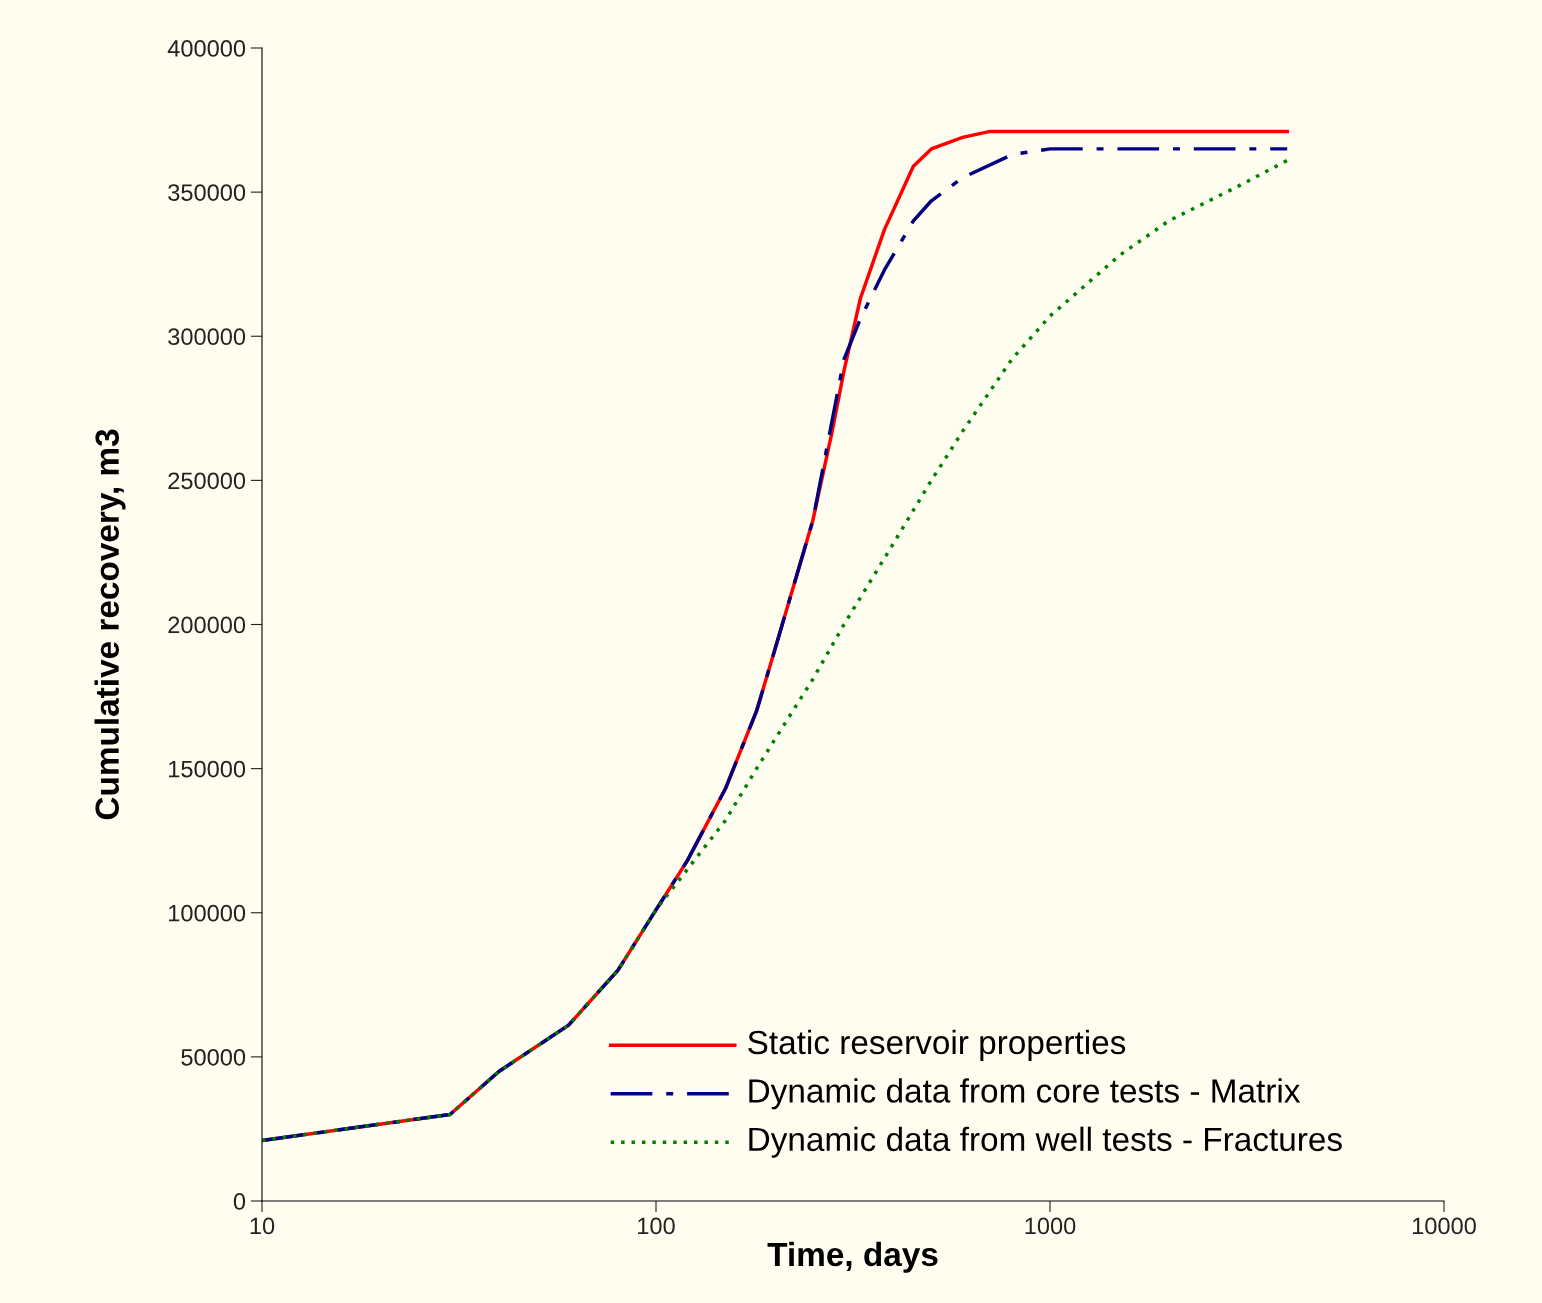 This screenshot has width=1542, height=1303. I want to click on x-tick-label: 100, so click(656, 1226).